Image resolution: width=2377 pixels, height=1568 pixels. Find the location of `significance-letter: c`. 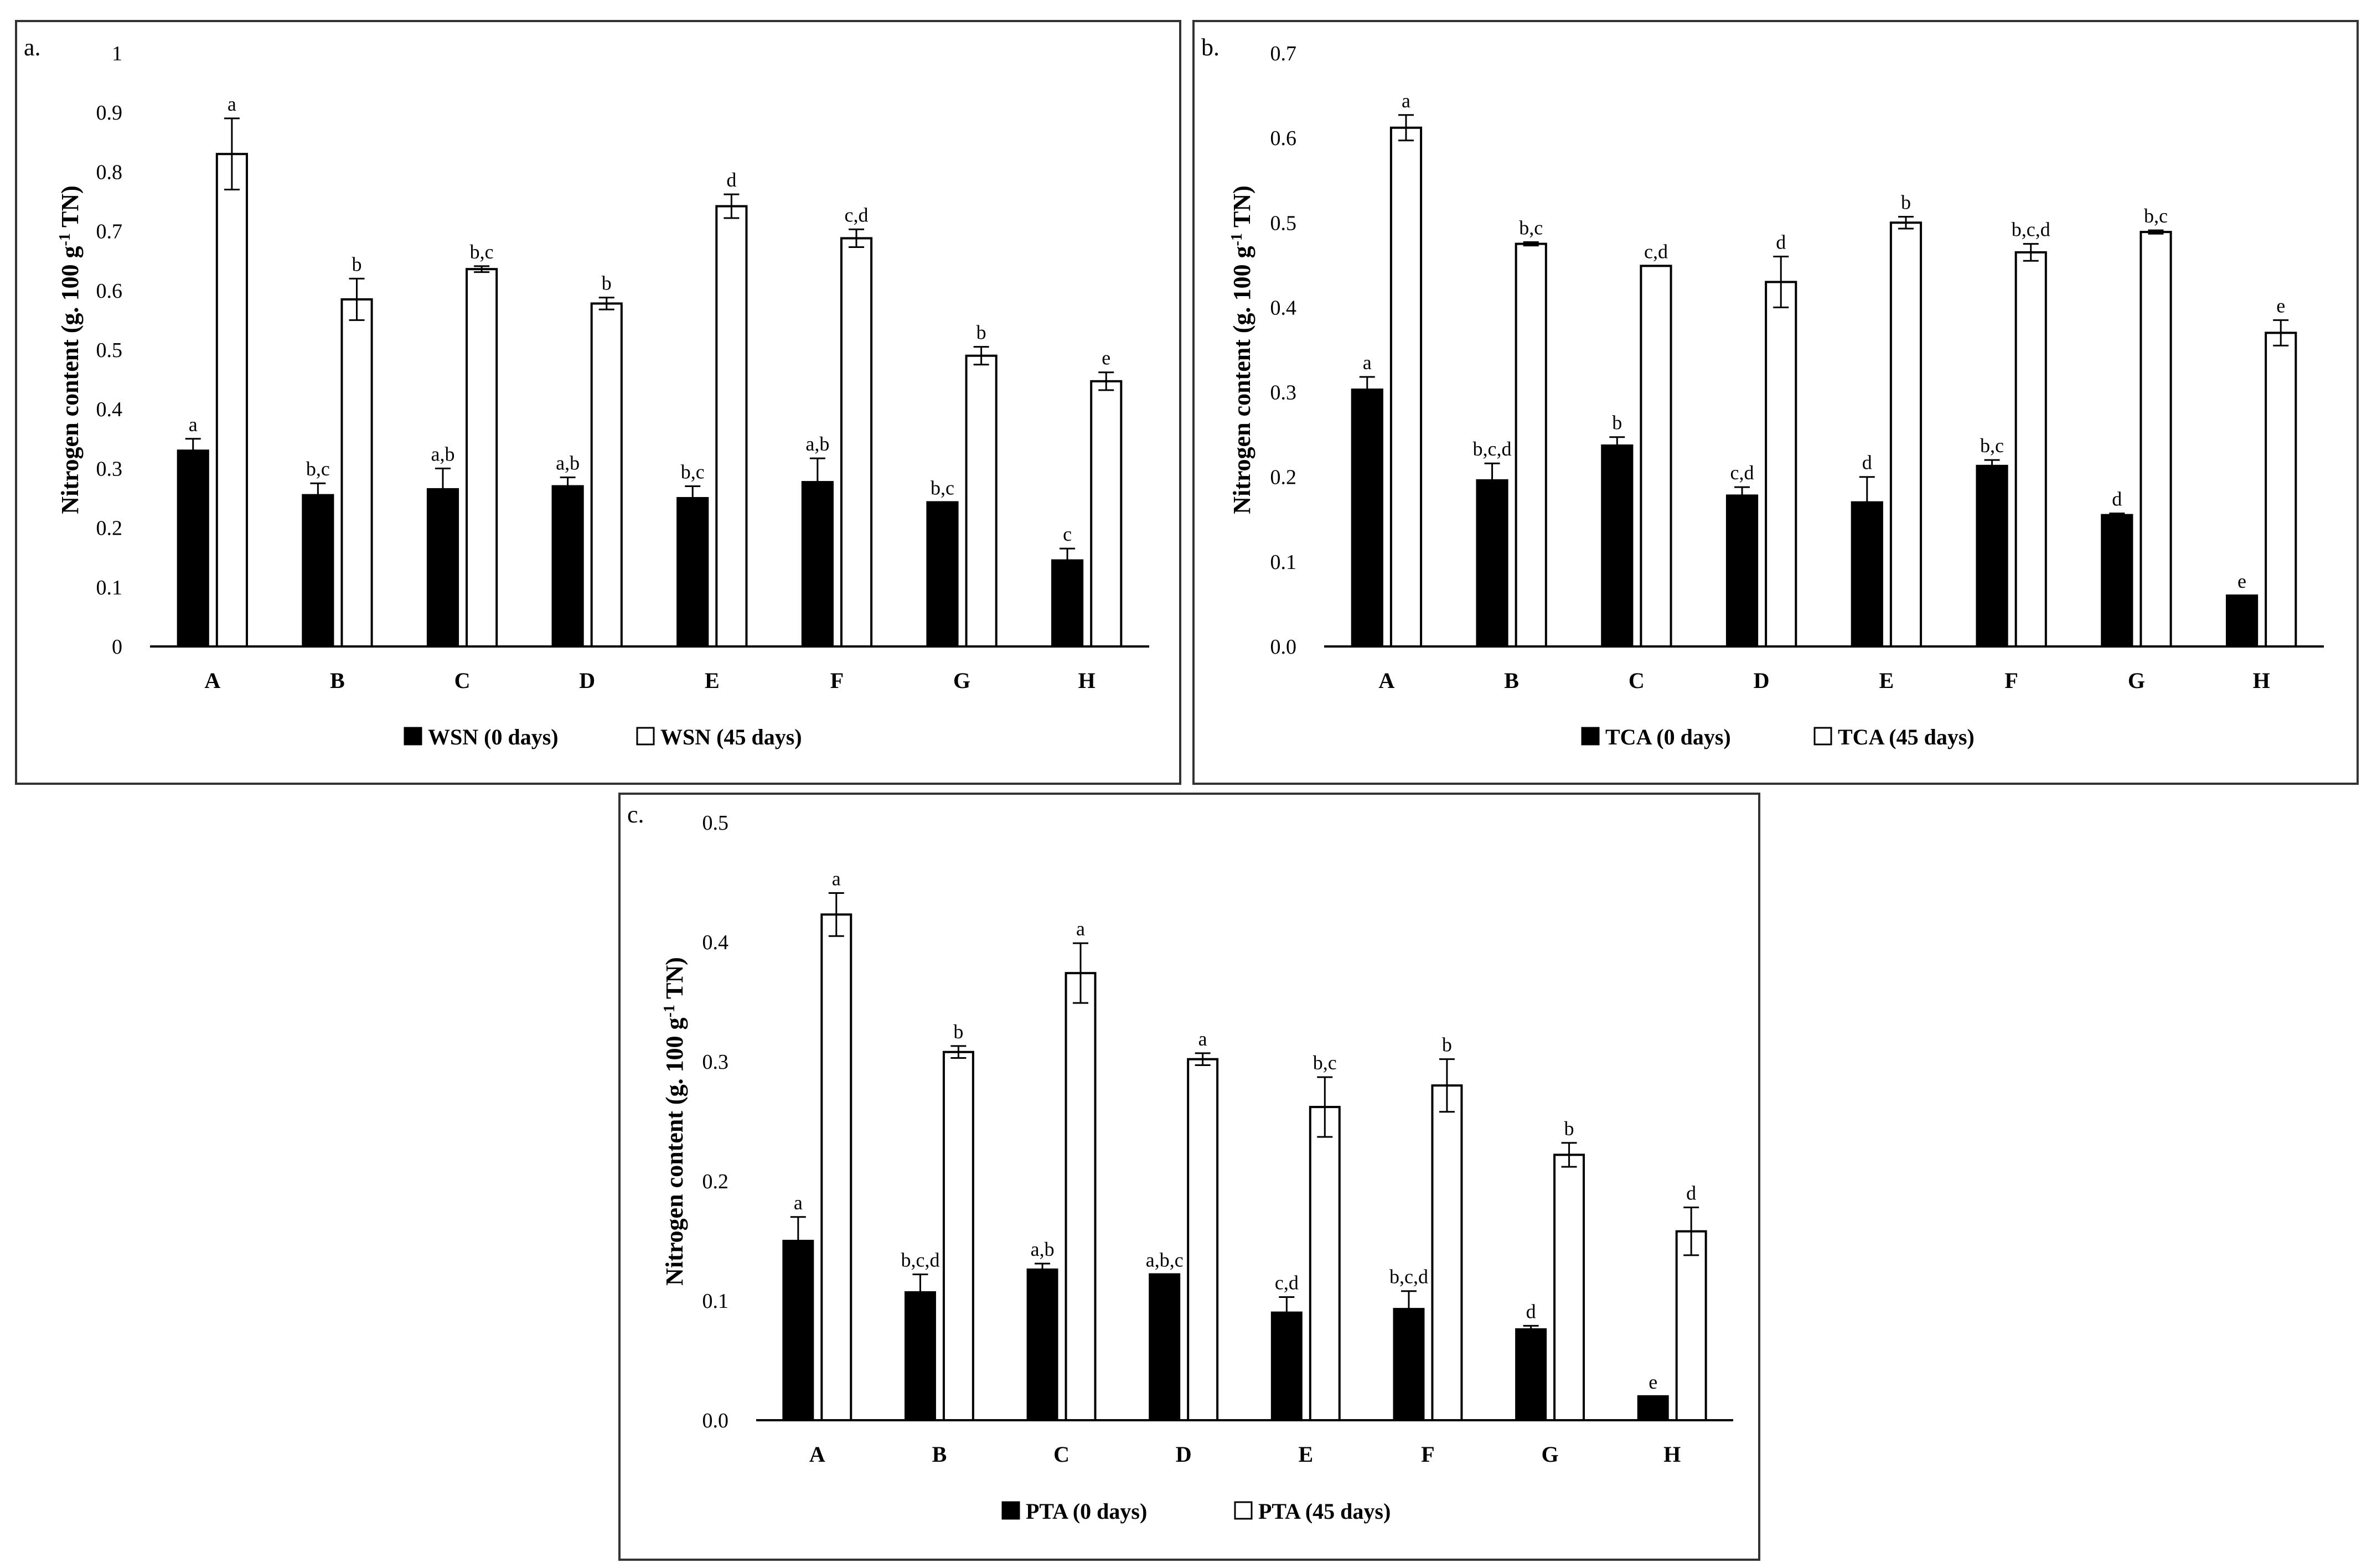

significance-letter: c is located at coordinates (1067, 534).